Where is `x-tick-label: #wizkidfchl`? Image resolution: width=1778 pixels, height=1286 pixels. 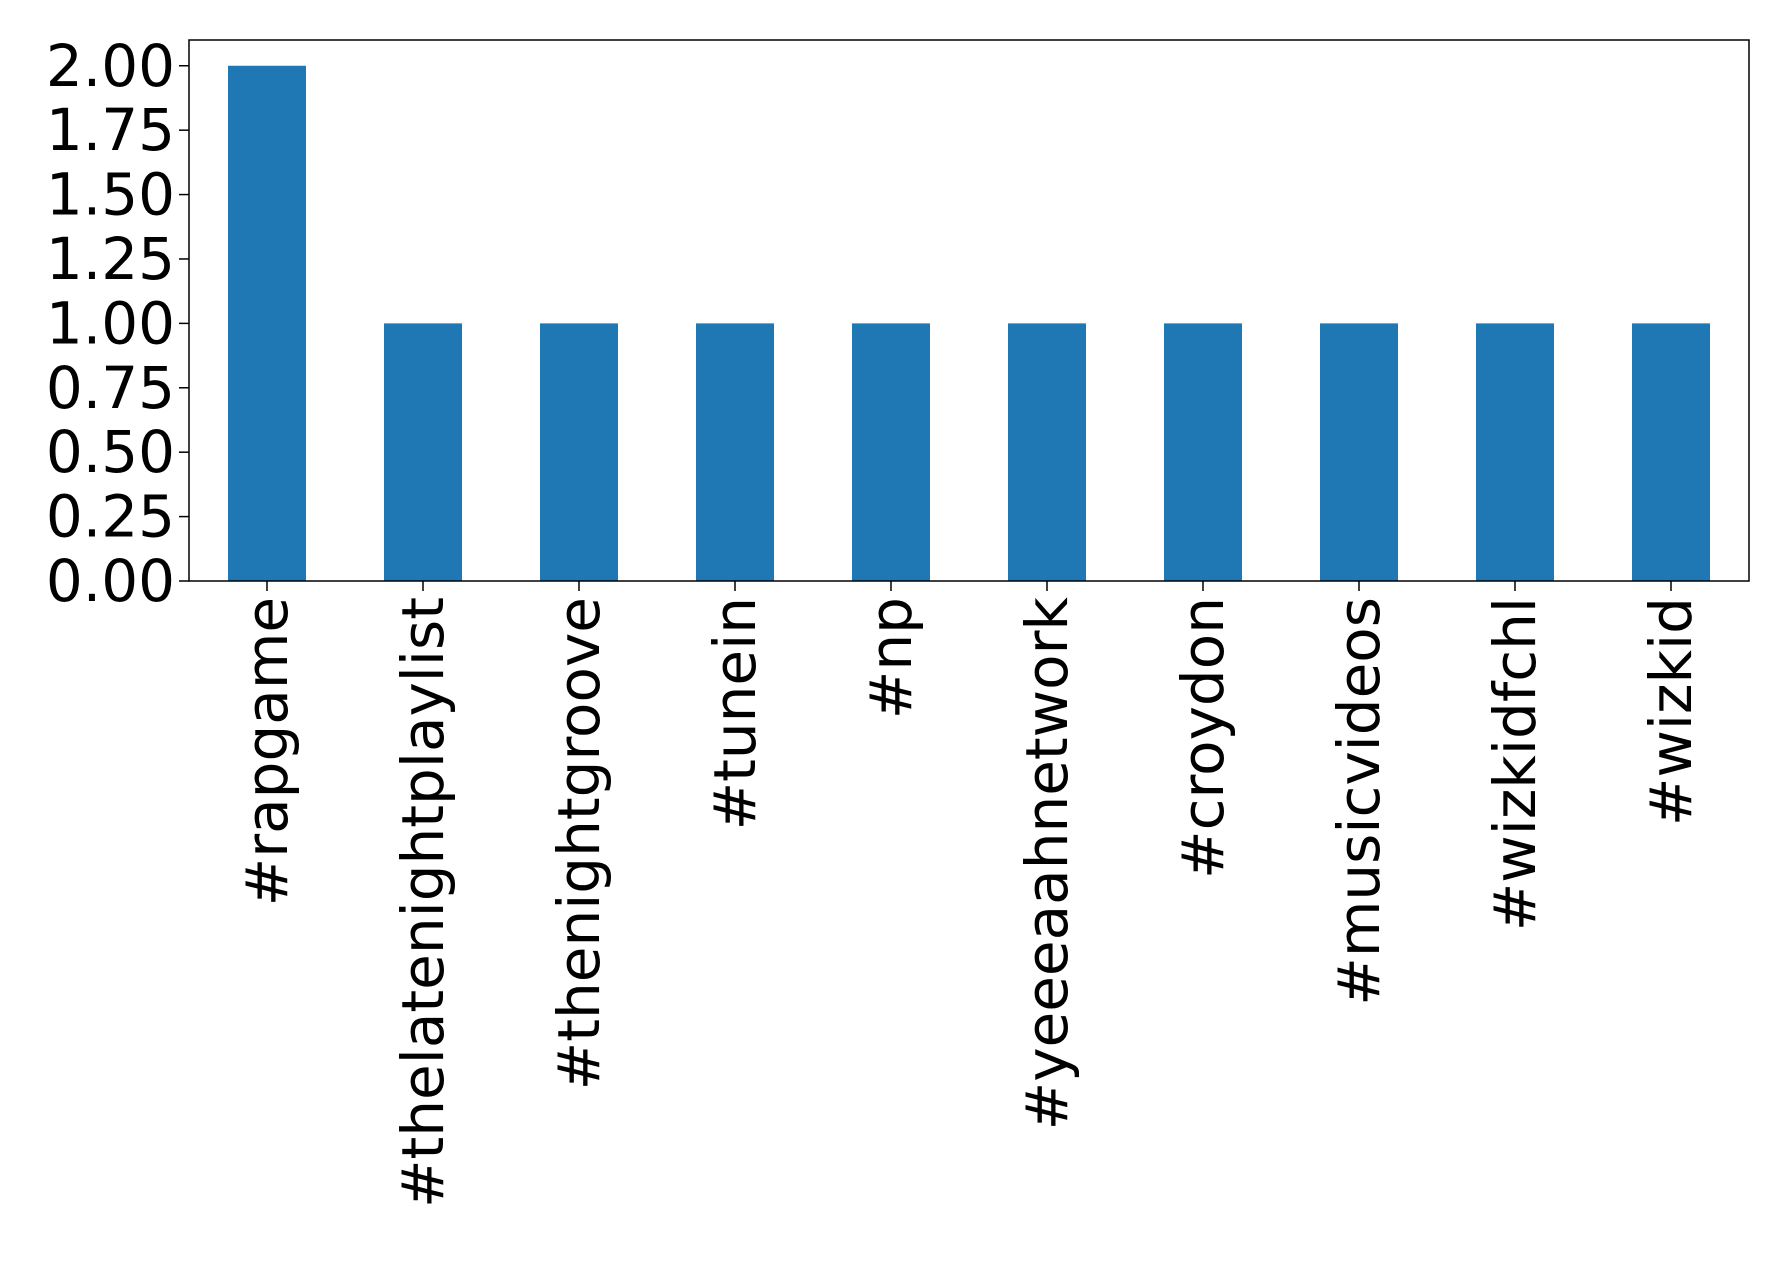 x-tick-label: #wizkidfchl is located at coordinates (1515, 764).